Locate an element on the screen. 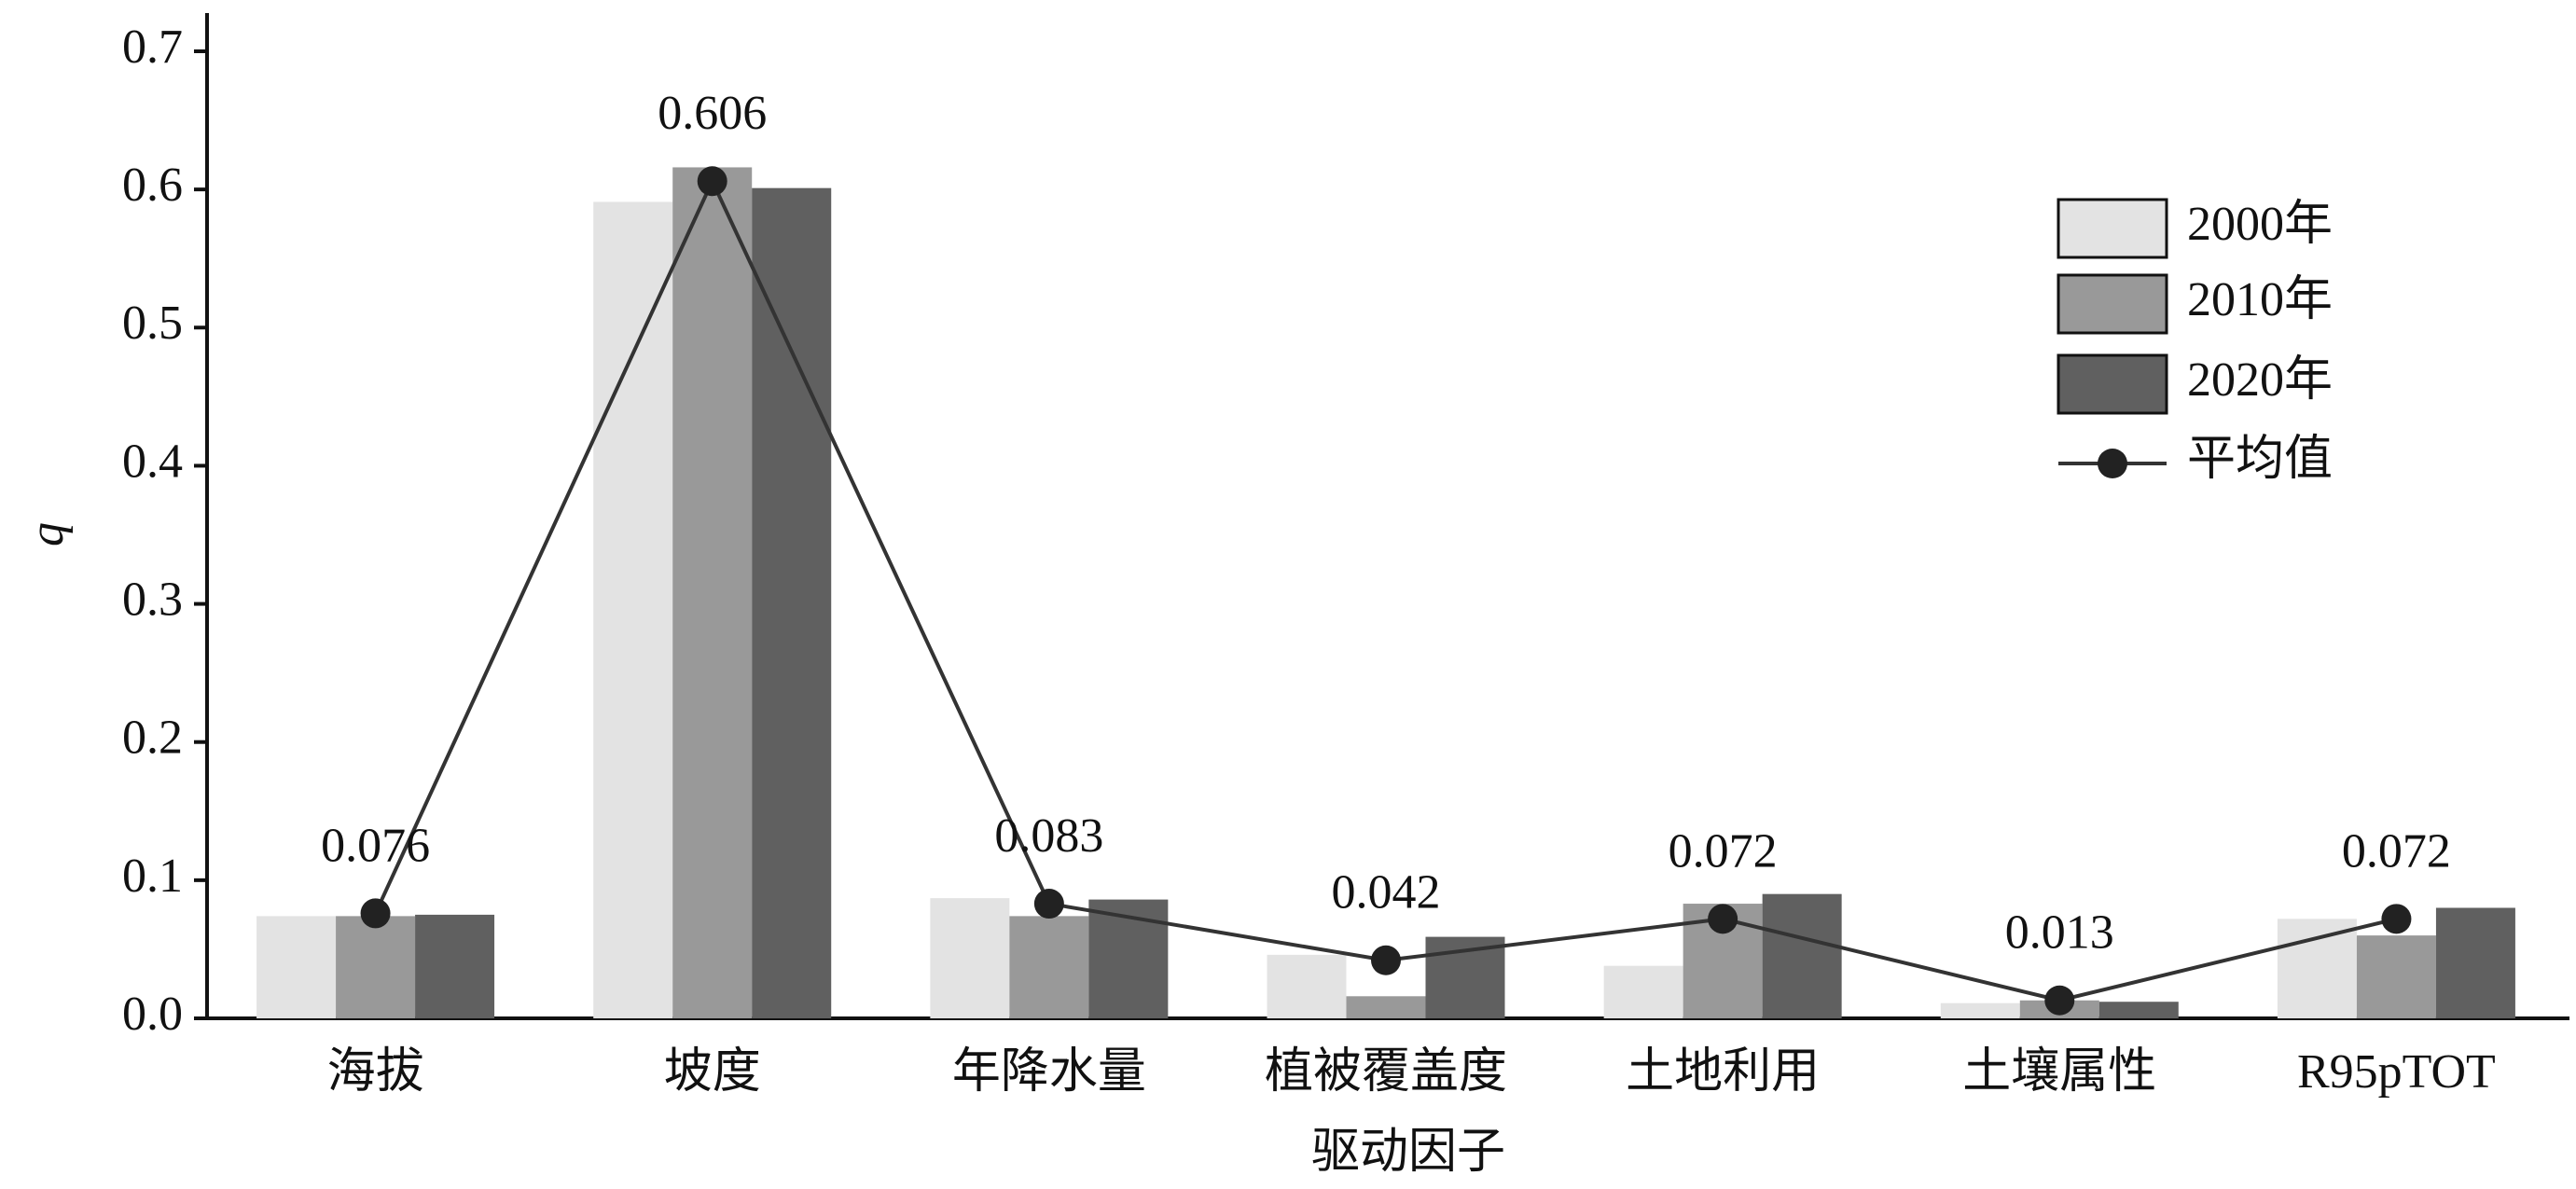  y-tick-label: 0.1 is located at coordinates (152, 876).